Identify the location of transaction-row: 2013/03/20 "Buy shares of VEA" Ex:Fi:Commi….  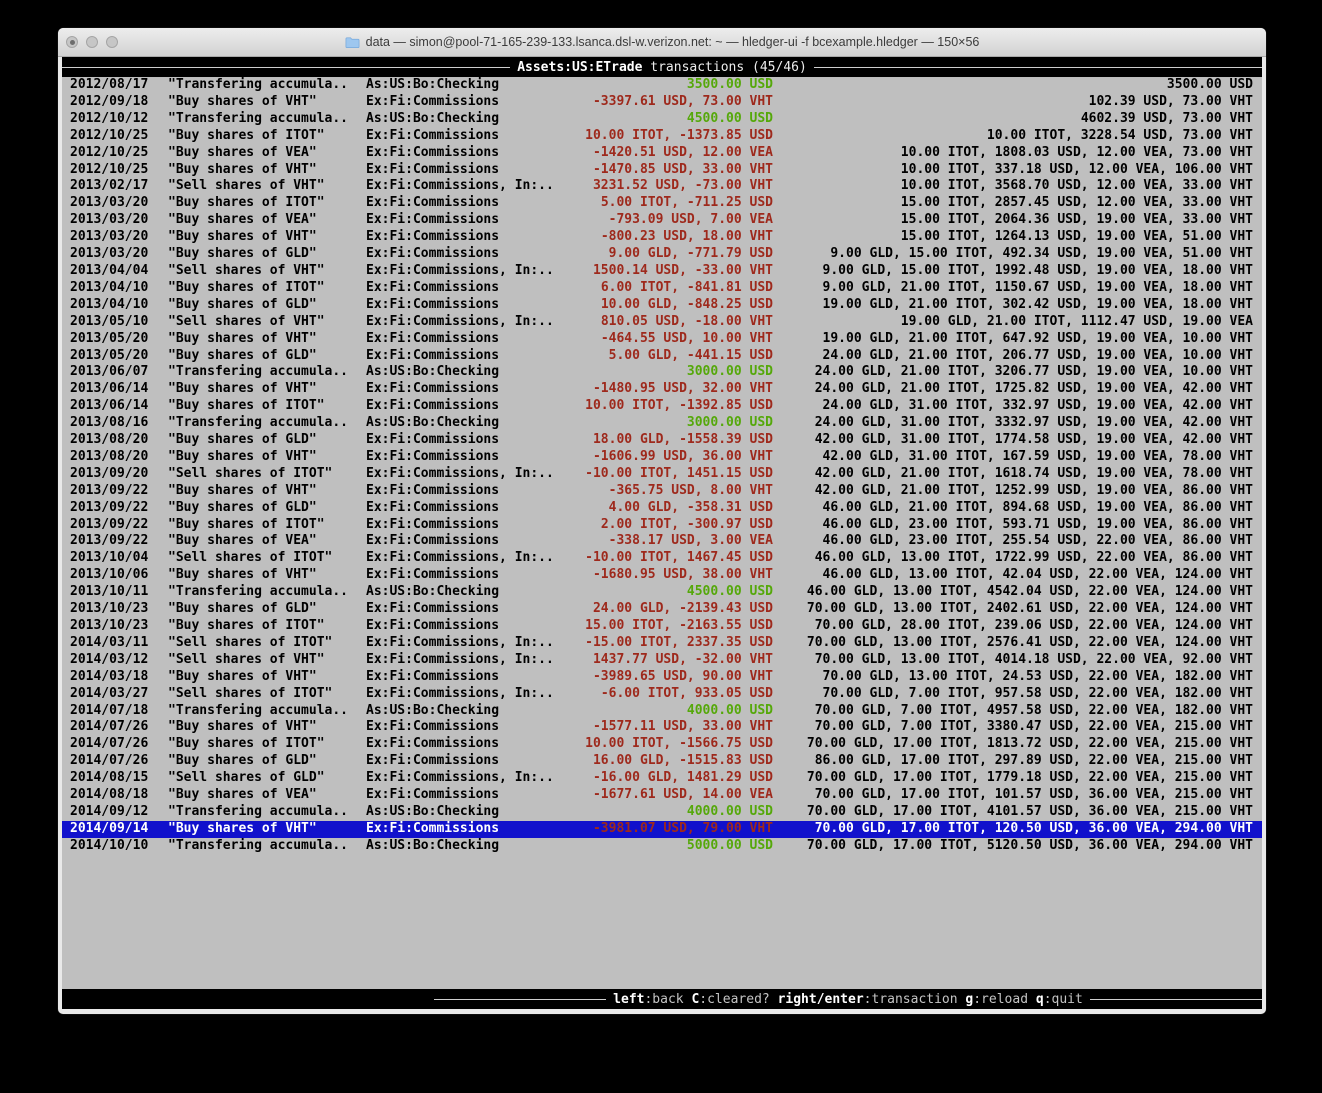
(662, 220).